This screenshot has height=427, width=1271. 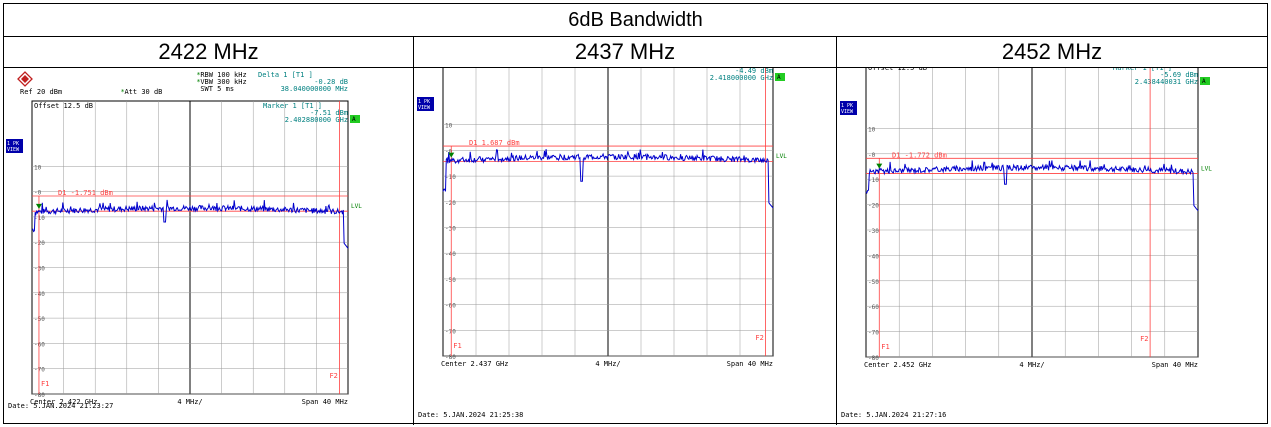 I want to click on d1-label: D1 1.687 dBm, so click(x=494, y=143).